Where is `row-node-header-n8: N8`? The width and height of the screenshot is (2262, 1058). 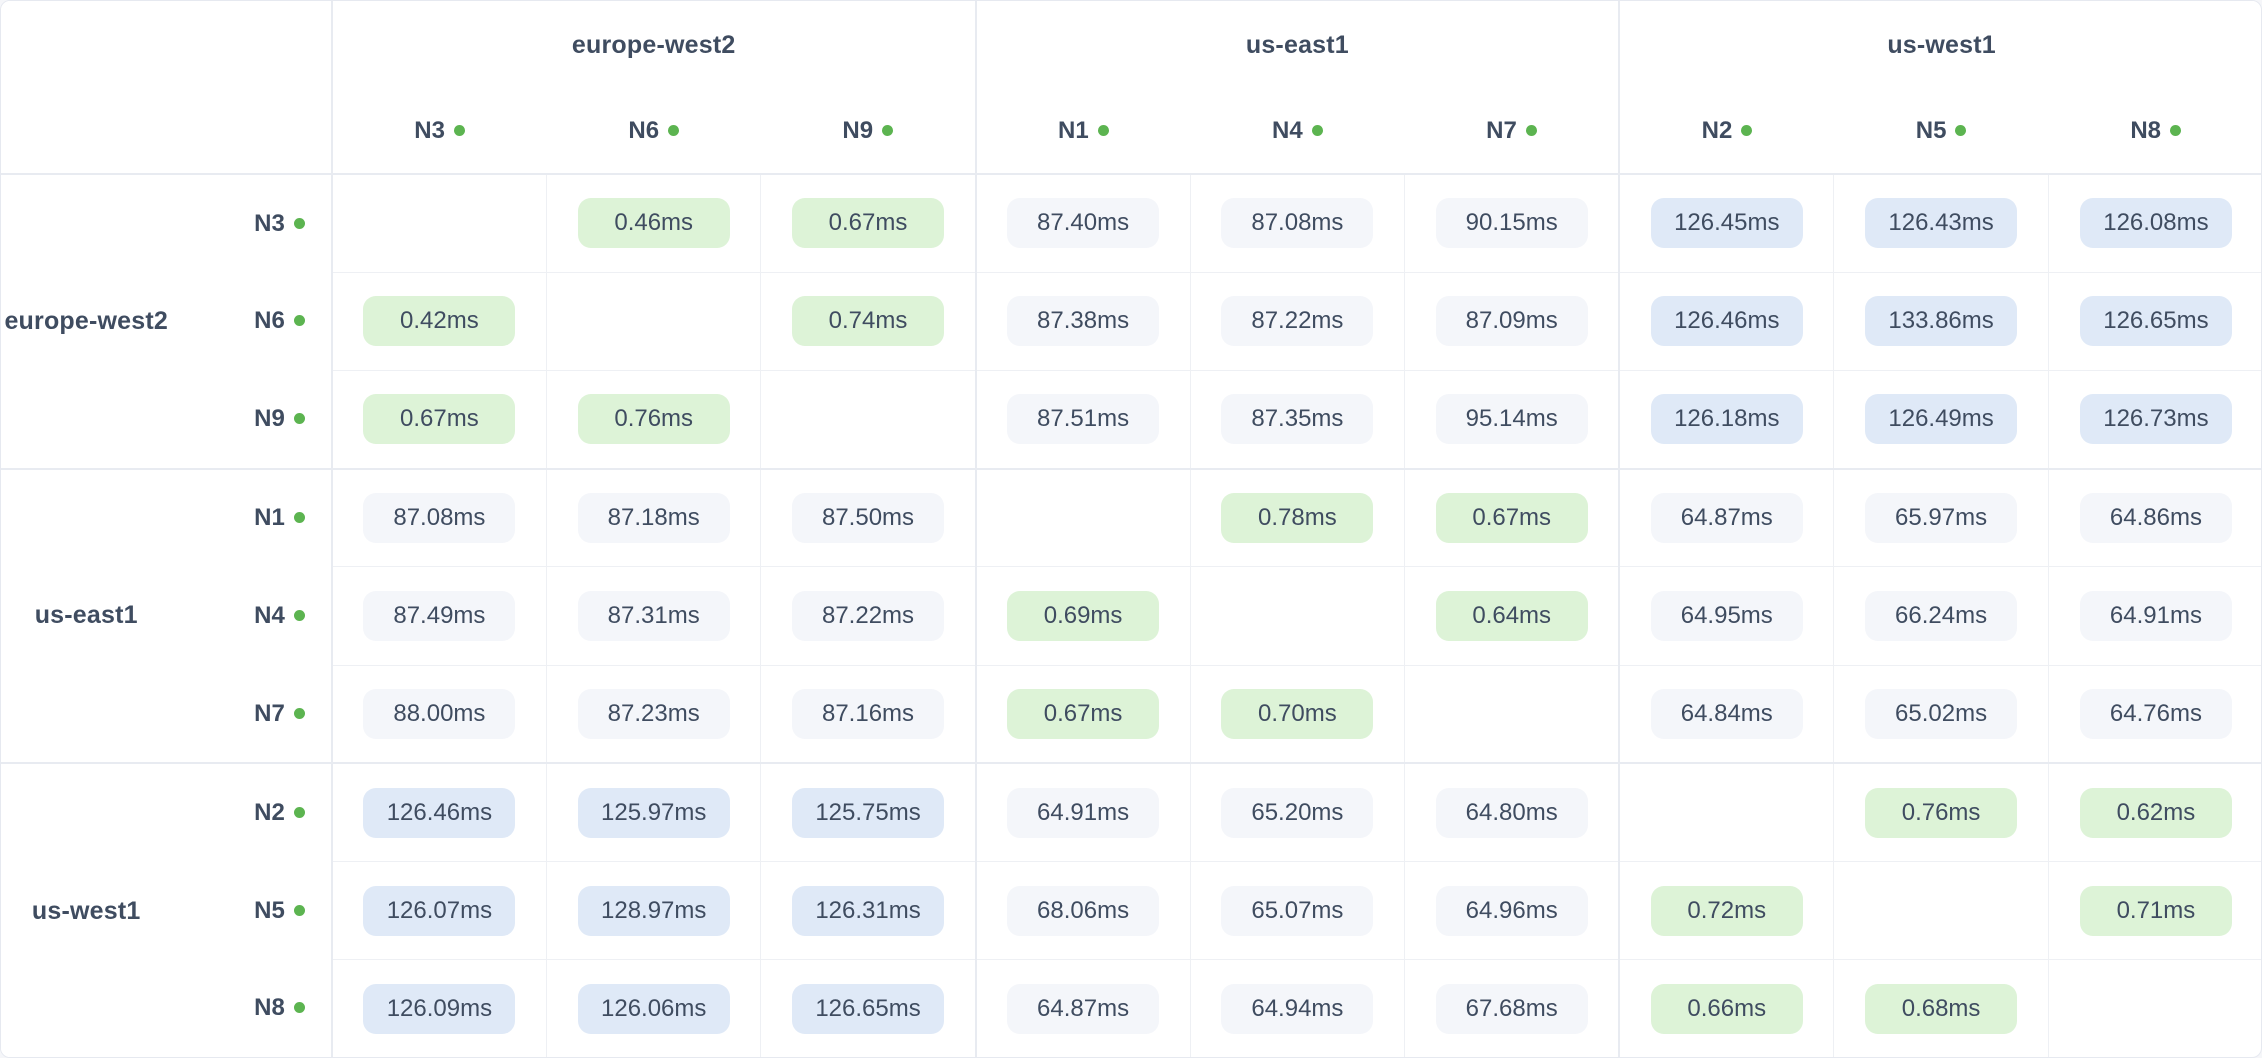 row-node-header-n8: N8 is located at coordinates (252, 1008).